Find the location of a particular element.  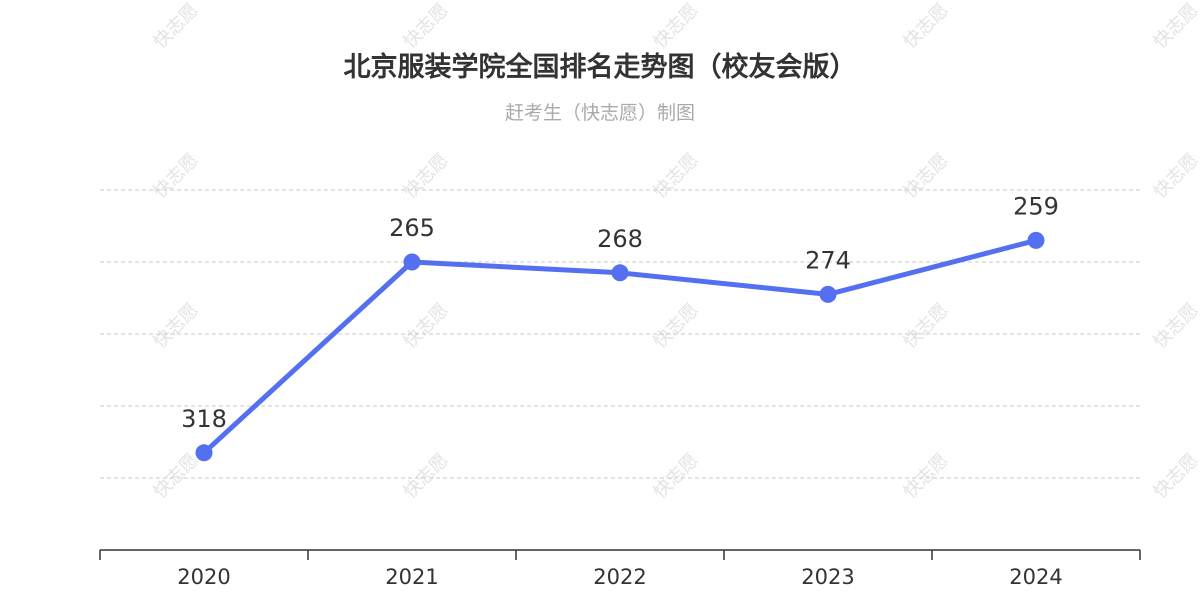

x-tick-label: 2021 is located at coordinates (411, 577).